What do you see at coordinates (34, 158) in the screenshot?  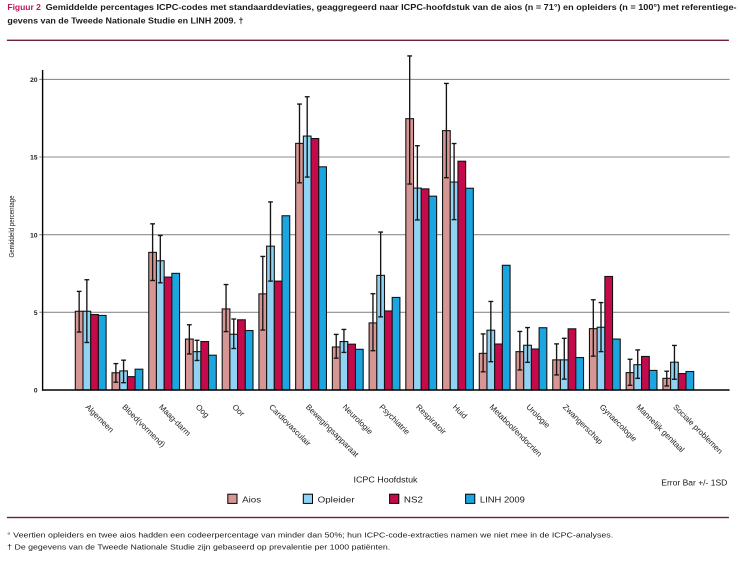 I see `svg-text: 15` at bounding box center [34, 158].